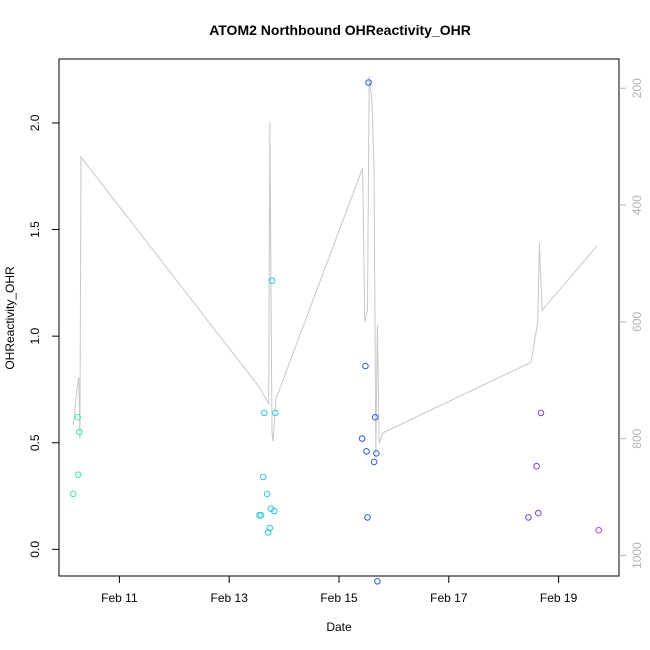  I want to click on x-tick-label: Feb 15, so click(339, 598).